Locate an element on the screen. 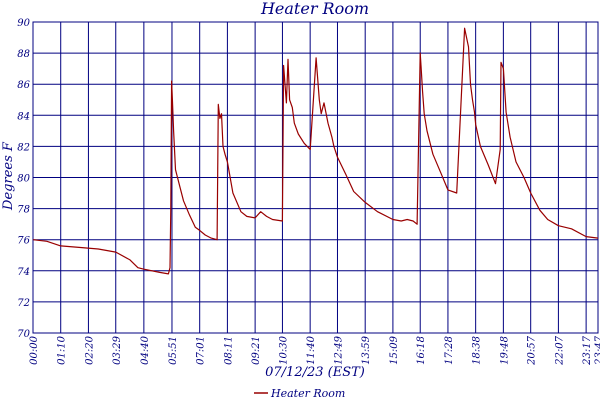 The width and height of the screenshot is (600, 400). x-tick-label: 01:10 is located at coordinates (62, 349).